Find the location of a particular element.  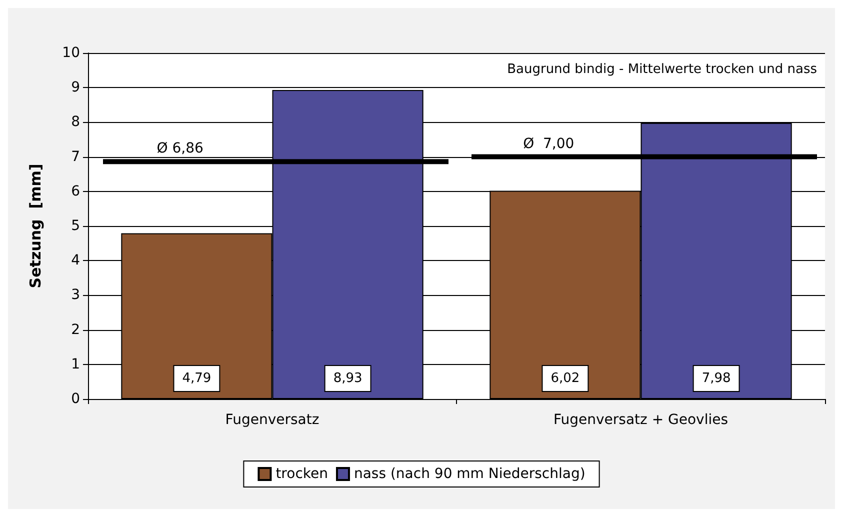

annotation: Baugrund bindig - Mittelwerte trocken und nass is located at coordinates (662, 69).